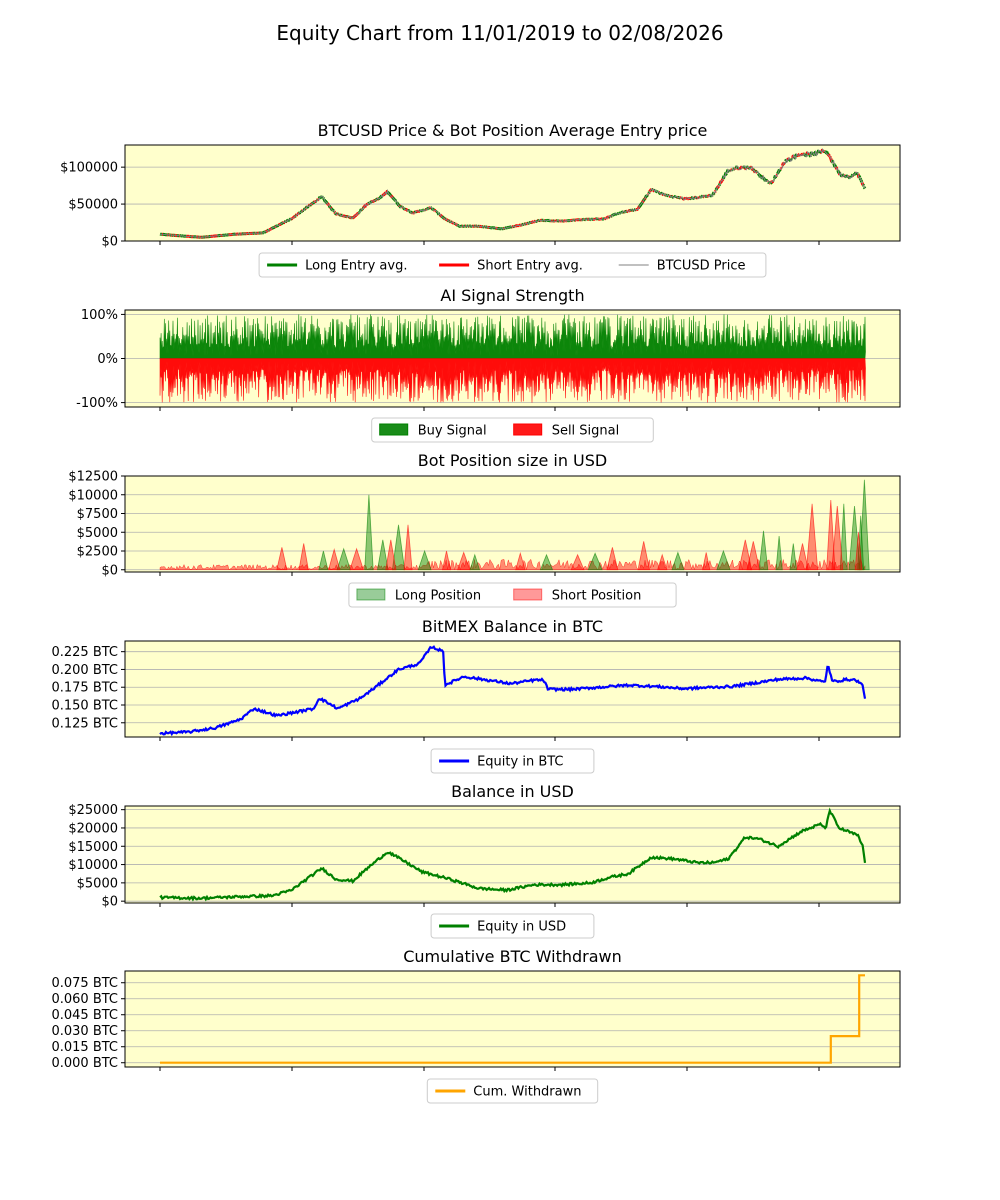 The height and width of the screenshot is (1200, 1000). Describe the element at coordinates (530, 266) in the screenshot. I see `legend-label: Short Entry avg.` at that location.